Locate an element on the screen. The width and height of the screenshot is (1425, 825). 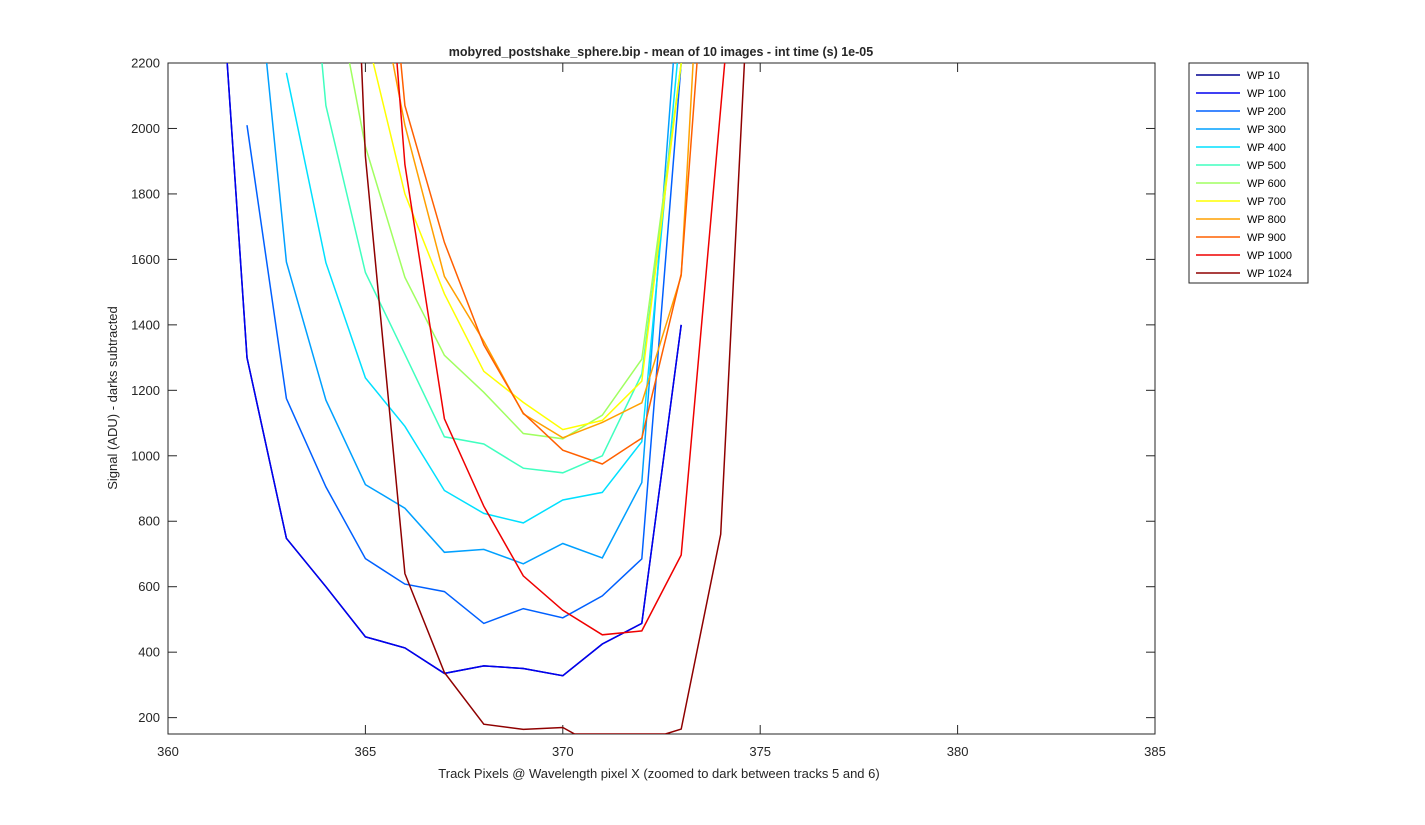
x-tick-label: 370 is located at coordinates (563, 751).